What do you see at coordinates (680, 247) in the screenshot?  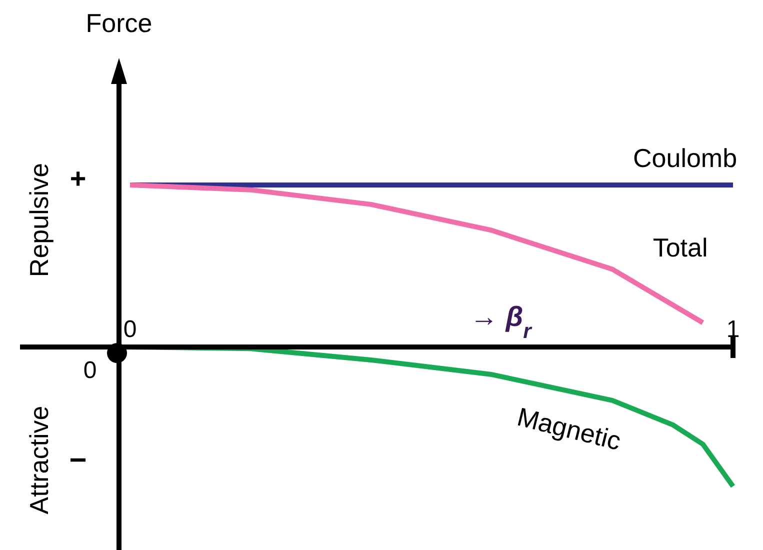 I see `series-label: Total` at bounding box center [680, 247].